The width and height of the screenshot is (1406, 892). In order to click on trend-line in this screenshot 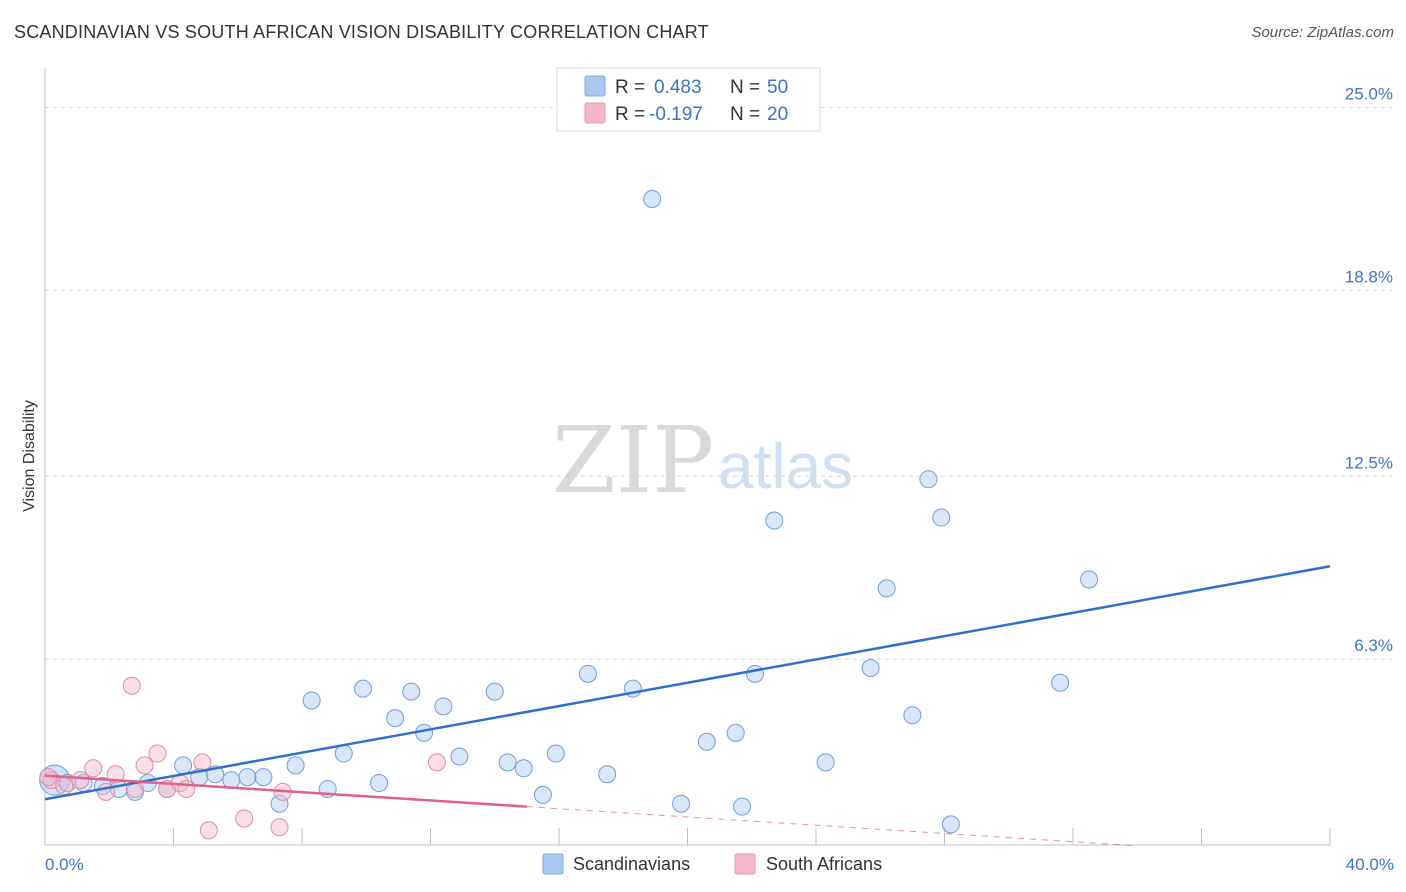, I will do `click(285, 791)`.